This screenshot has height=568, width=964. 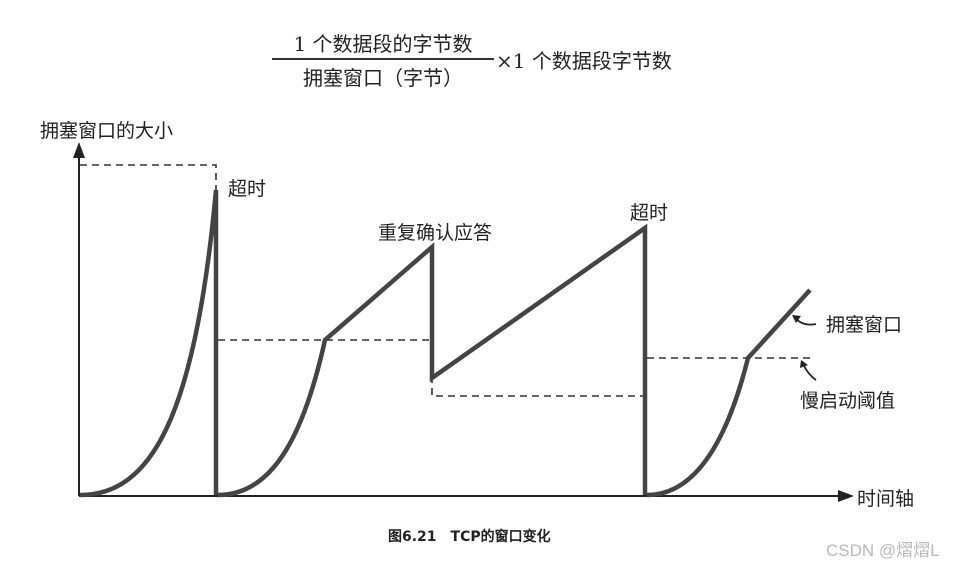 What do you see at coordinates (383, 44) in the screenshot?
I see `formula-numerator: 1 个数据段的字节数` at bounding box center [383, 44].